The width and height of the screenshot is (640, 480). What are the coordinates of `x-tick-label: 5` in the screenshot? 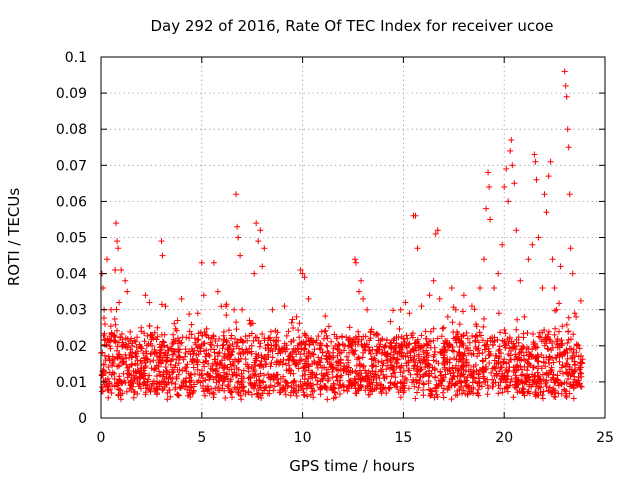 It's located at (201, 438).